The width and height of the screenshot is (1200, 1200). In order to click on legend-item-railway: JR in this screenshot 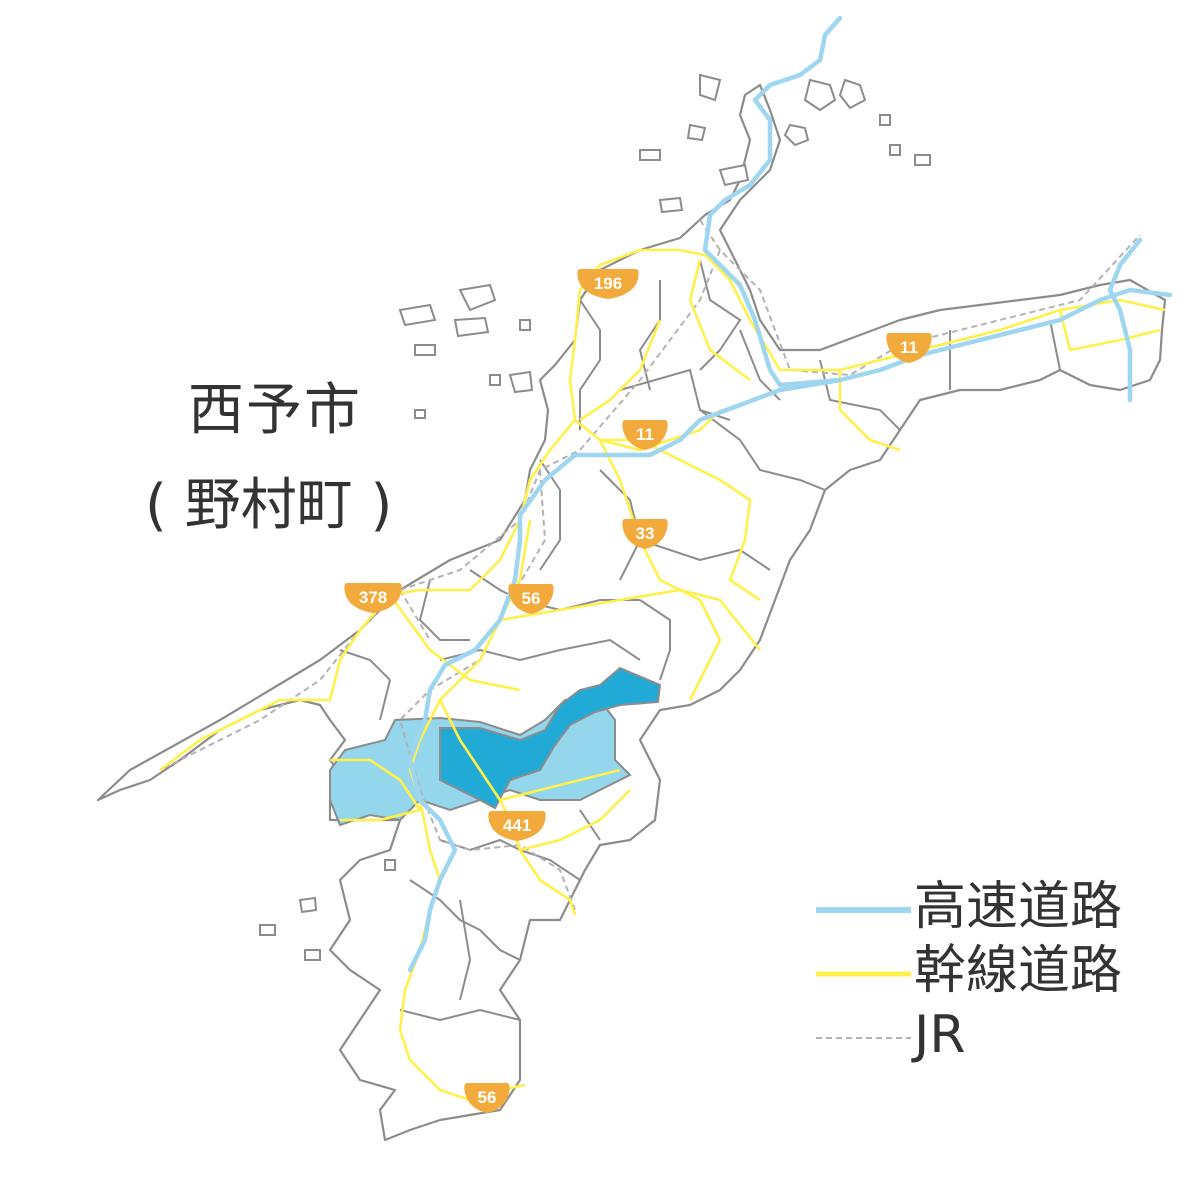, I will do `click(996, 1038)`.